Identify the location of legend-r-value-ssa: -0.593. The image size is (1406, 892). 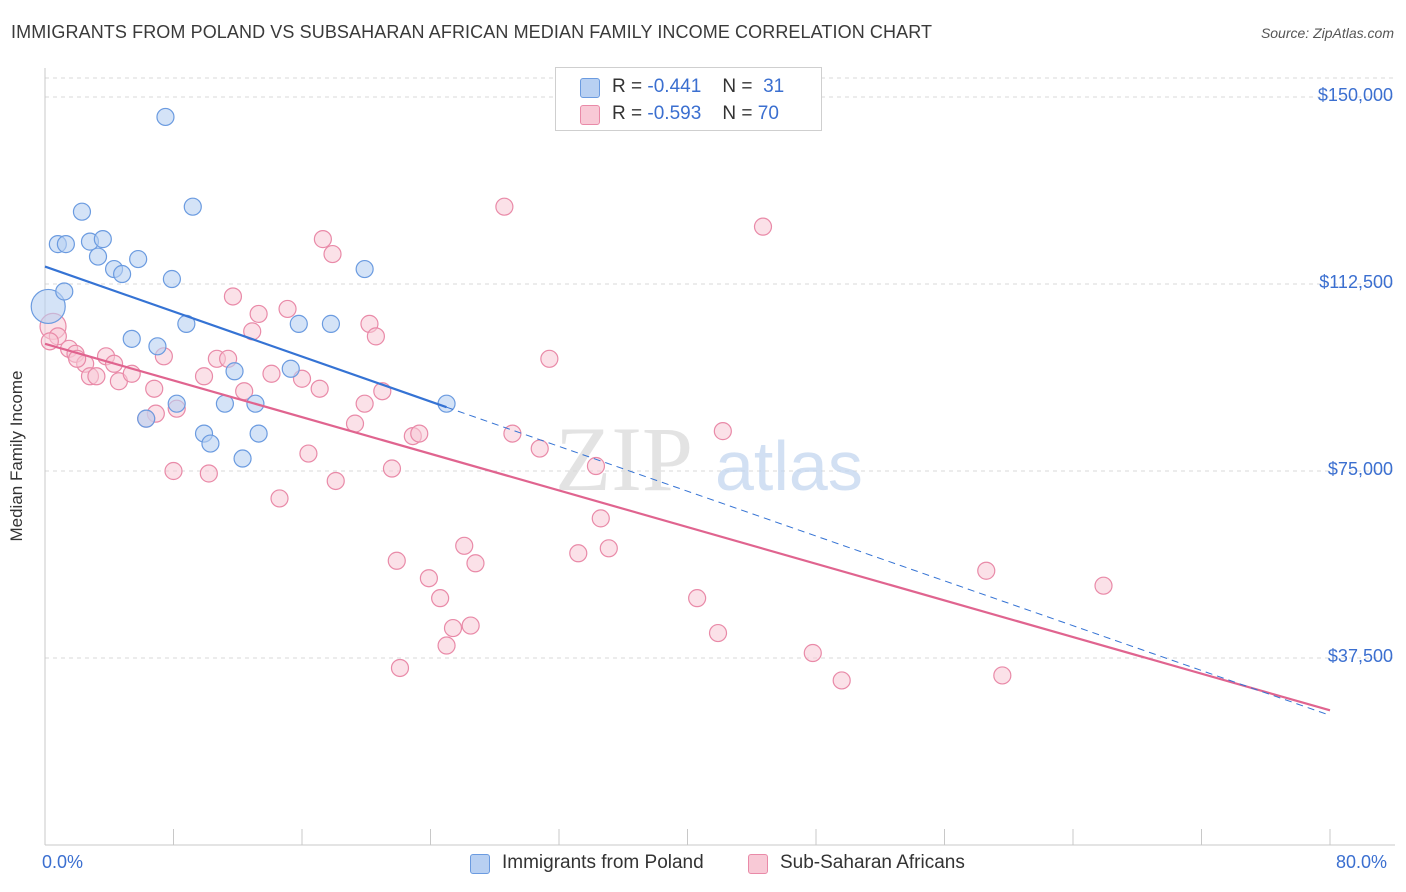
(674, 113).